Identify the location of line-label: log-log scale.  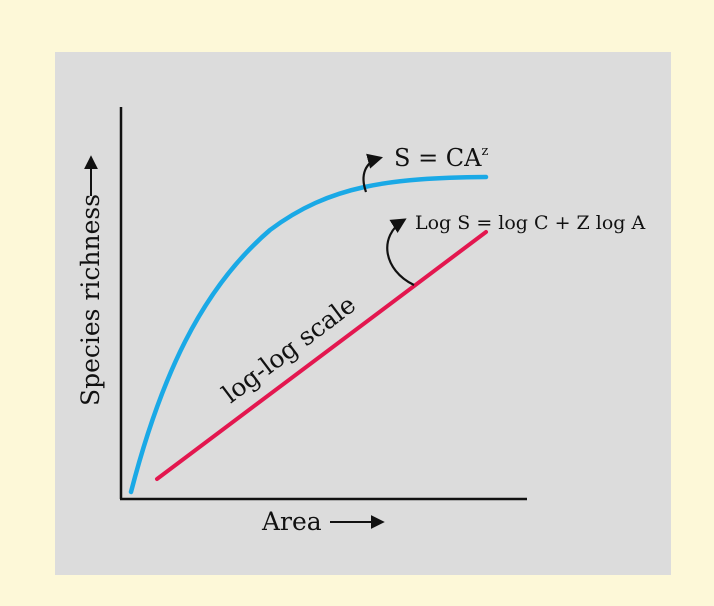
(289, 349).